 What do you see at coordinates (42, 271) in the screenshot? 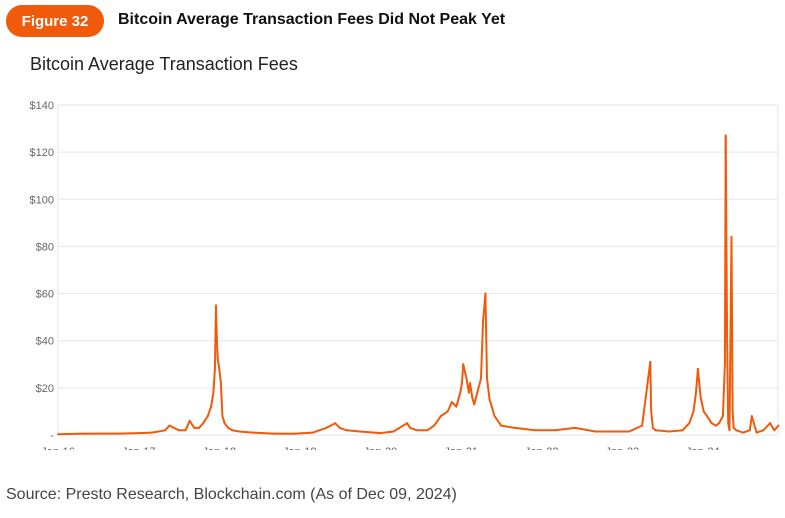
I see `y-axis-ticks: $140 $120 $100 $80 $60 $40 $20 -` at bounding box center [42, 271].